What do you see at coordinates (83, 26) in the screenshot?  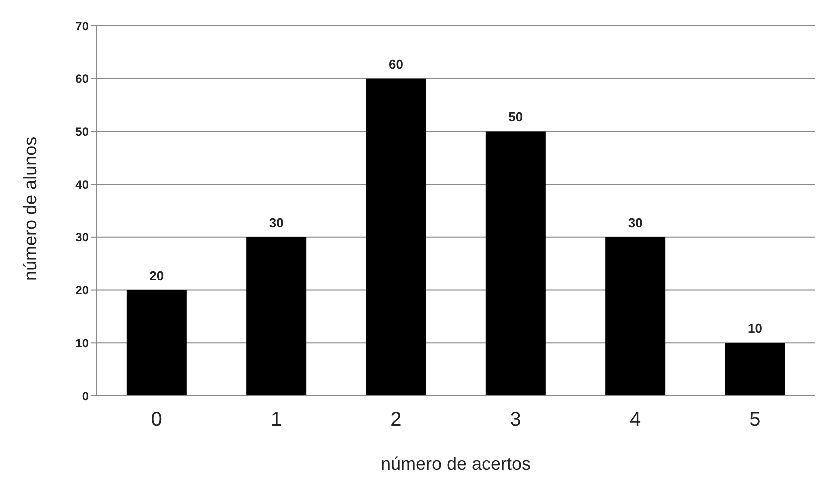 I see `y-tick-label: 70` at bounding box center [83, 26].